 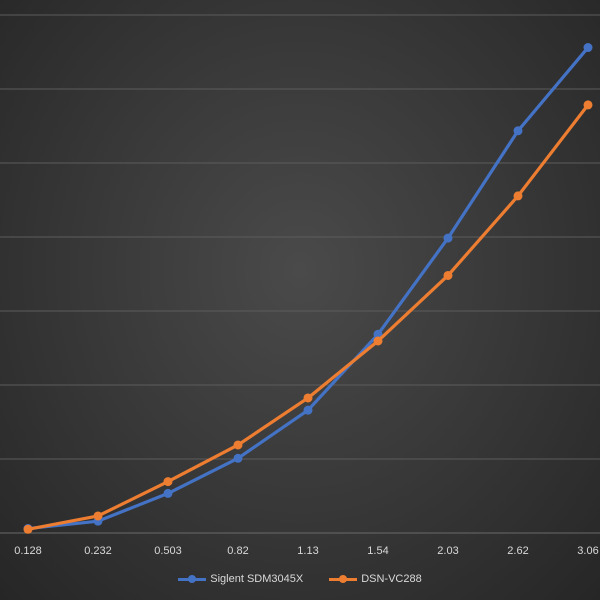 I want to click on x-tick-label: 0.82, so click(x=237, y=551).